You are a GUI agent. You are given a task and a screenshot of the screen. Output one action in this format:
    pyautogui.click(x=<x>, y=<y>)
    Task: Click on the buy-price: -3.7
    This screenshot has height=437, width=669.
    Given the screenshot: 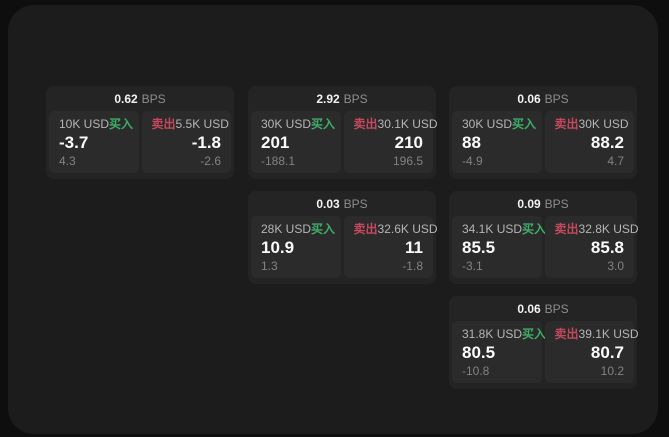 What is the action you would take?
    pyautogui.click(x=74, y=142)
    